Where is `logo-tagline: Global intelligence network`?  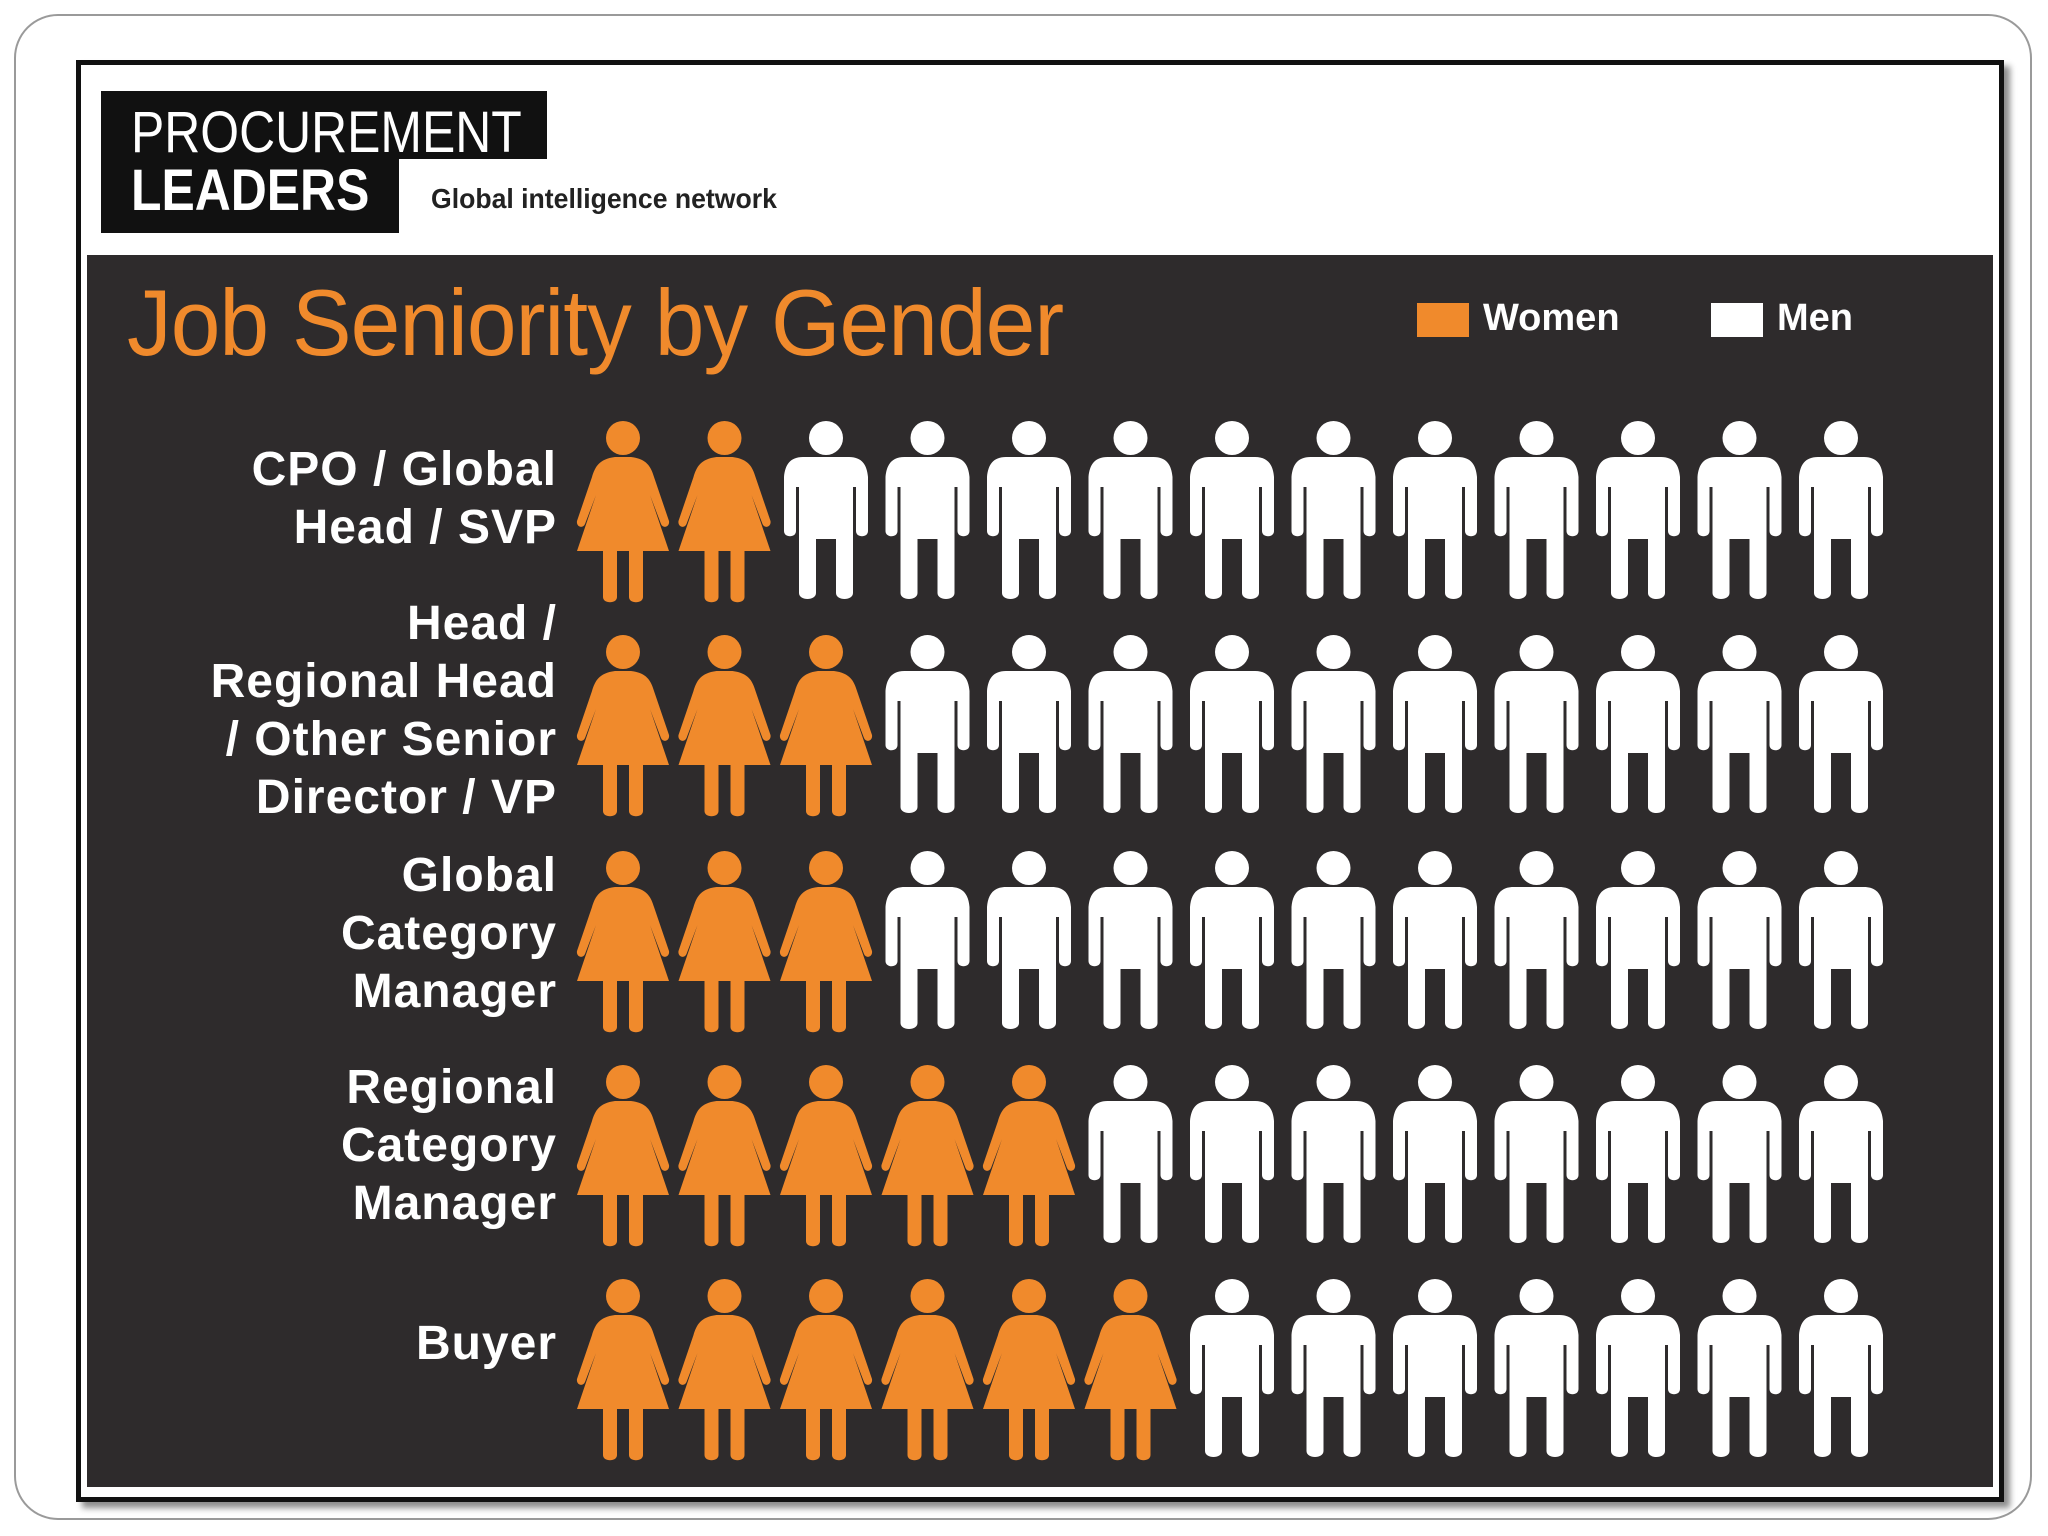
logo-tagline: Global intelligence network is located at coordinates (604, 198).